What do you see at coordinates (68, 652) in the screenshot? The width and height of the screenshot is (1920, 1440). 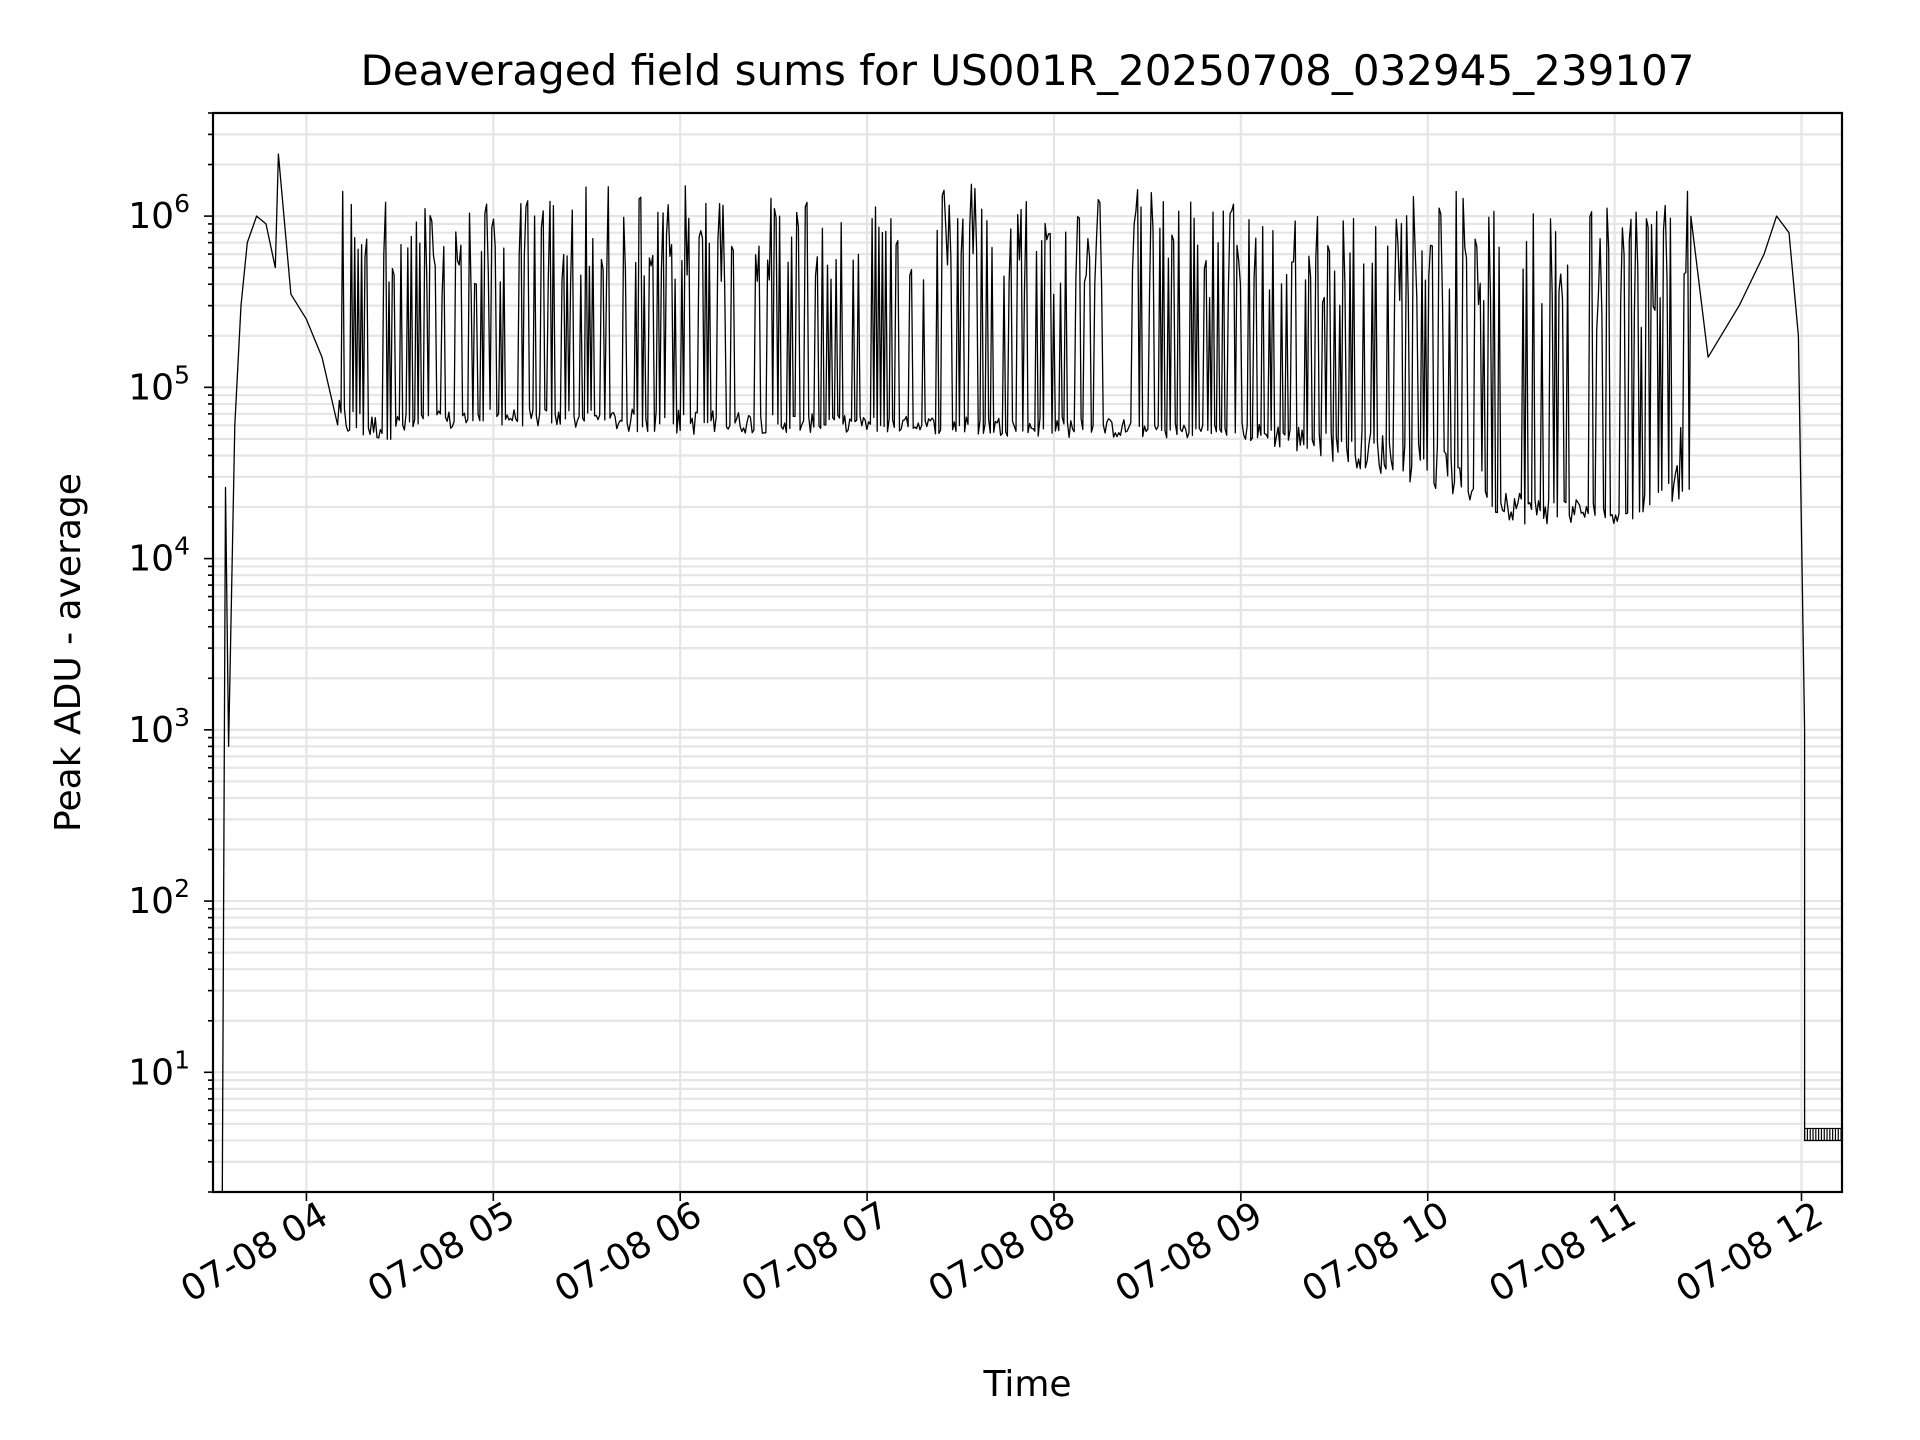 I see `y-axis-label: Peak ADU - average` at bounding box center [68, 652].